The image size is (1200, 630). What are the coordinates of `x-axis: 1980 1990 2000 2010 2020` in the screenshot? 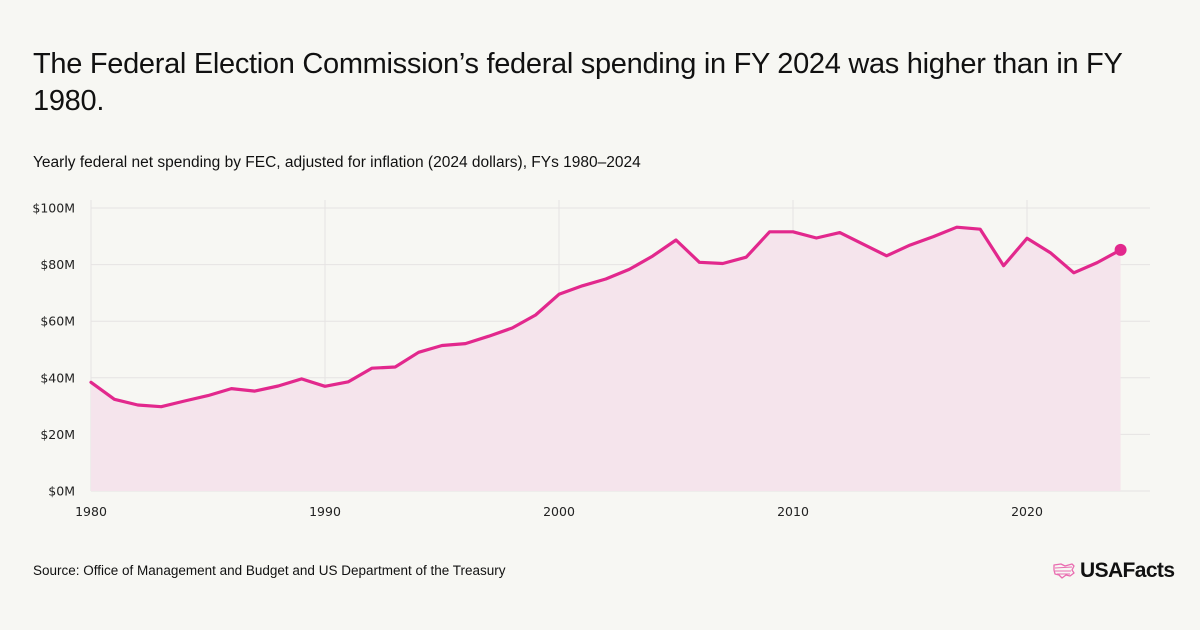 It's located at (559, 511).